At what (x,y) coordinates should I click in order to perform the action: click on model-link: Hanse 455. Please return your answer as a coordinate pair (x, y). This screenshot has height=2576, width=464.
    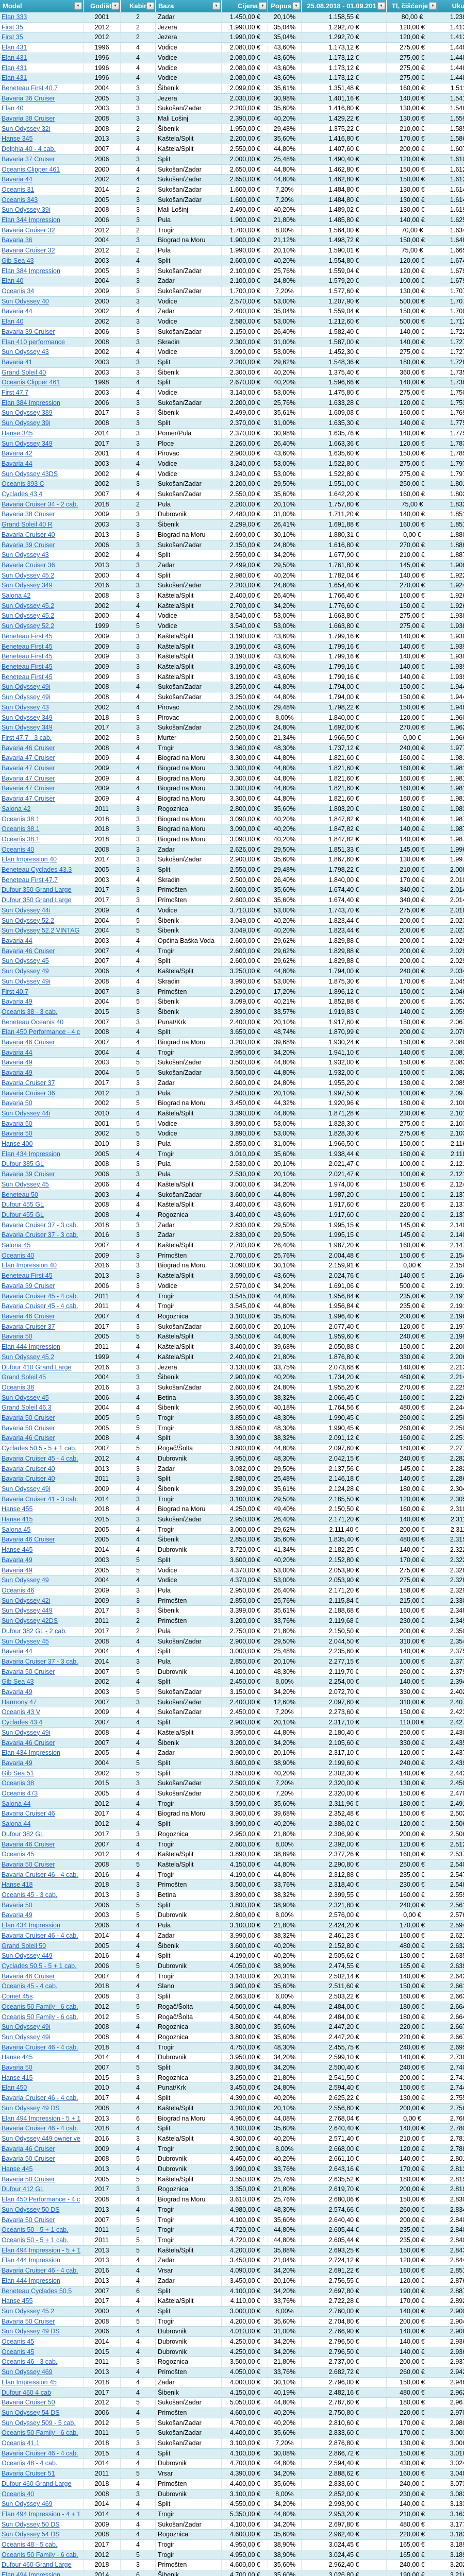
    Looking at the image, I should click on (17, 1509).